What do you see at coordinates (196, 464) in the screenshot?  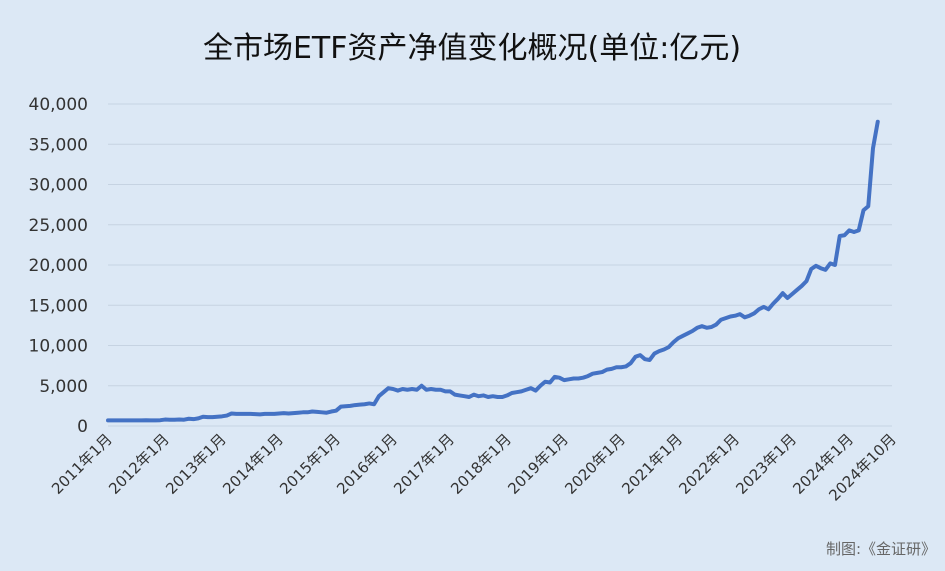 I see `x-tick-label: 2013年1月` at bounding box center [196, 464].